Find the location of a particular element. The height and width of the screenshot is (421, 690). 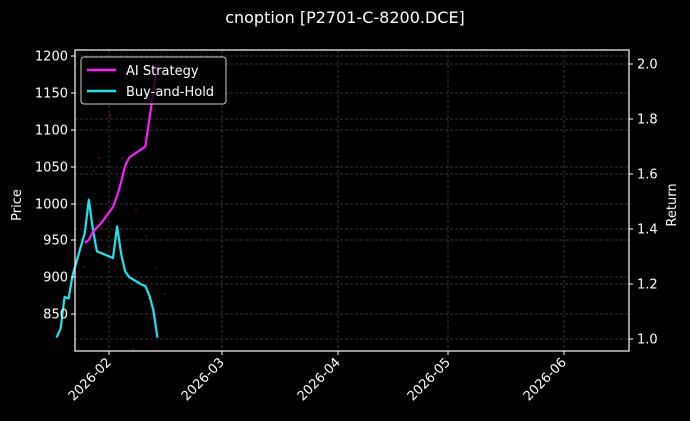

x-tick-label: 2026-03 is located at coordinates (203, 379).